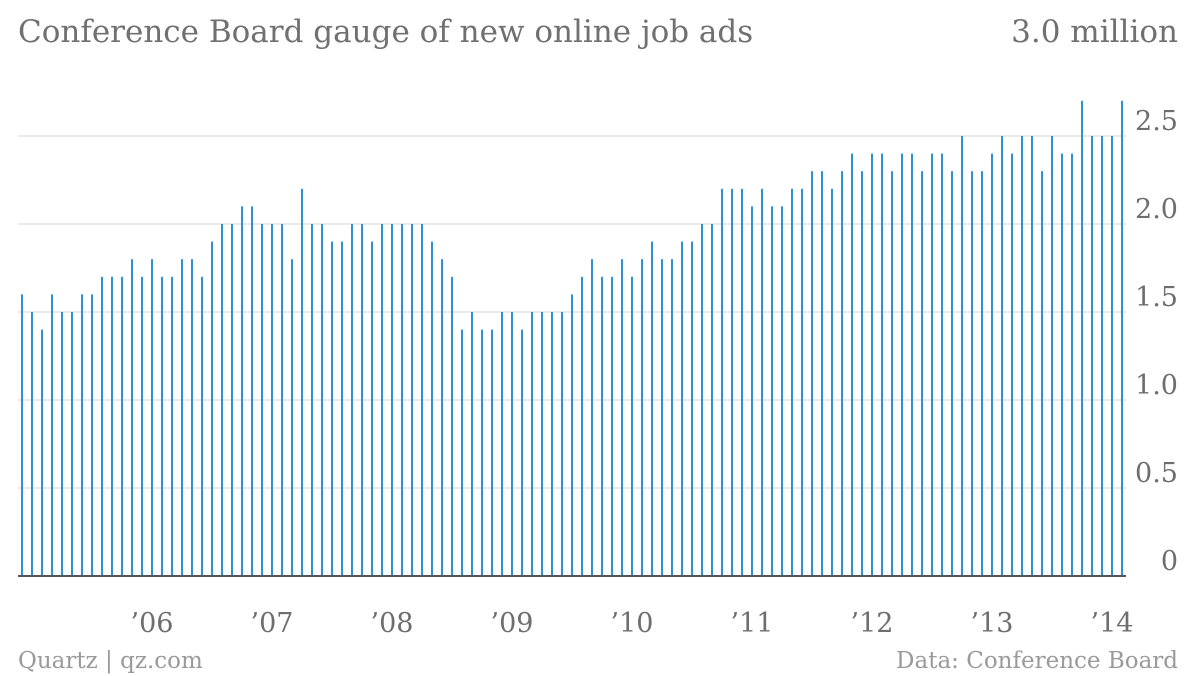 This screenshot has width=1200, height=676. Describe the element at coordinates (992, 623) in the screenshot. I see `x-tick-label: ’13` at that location.